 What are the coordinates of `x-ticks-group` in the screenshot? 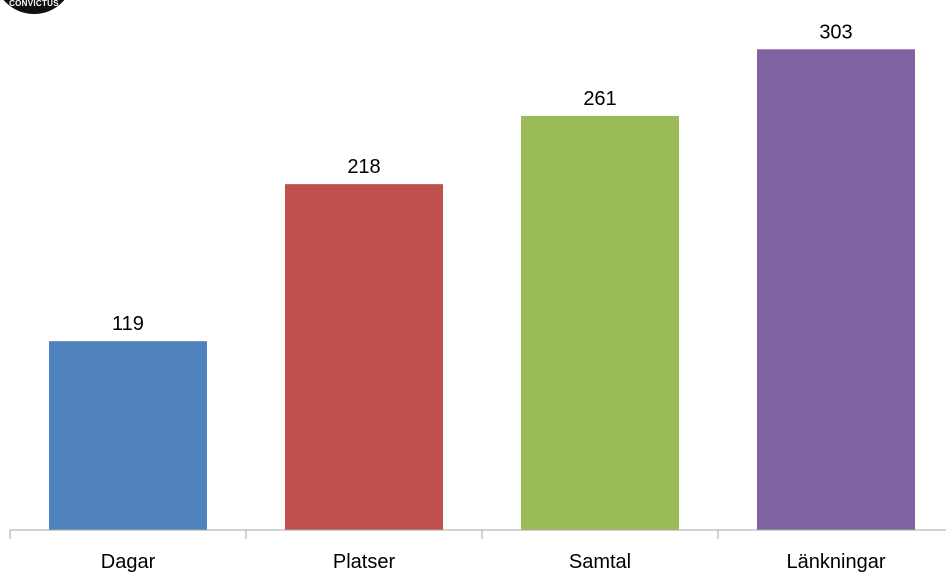 It's located at (364, 534).